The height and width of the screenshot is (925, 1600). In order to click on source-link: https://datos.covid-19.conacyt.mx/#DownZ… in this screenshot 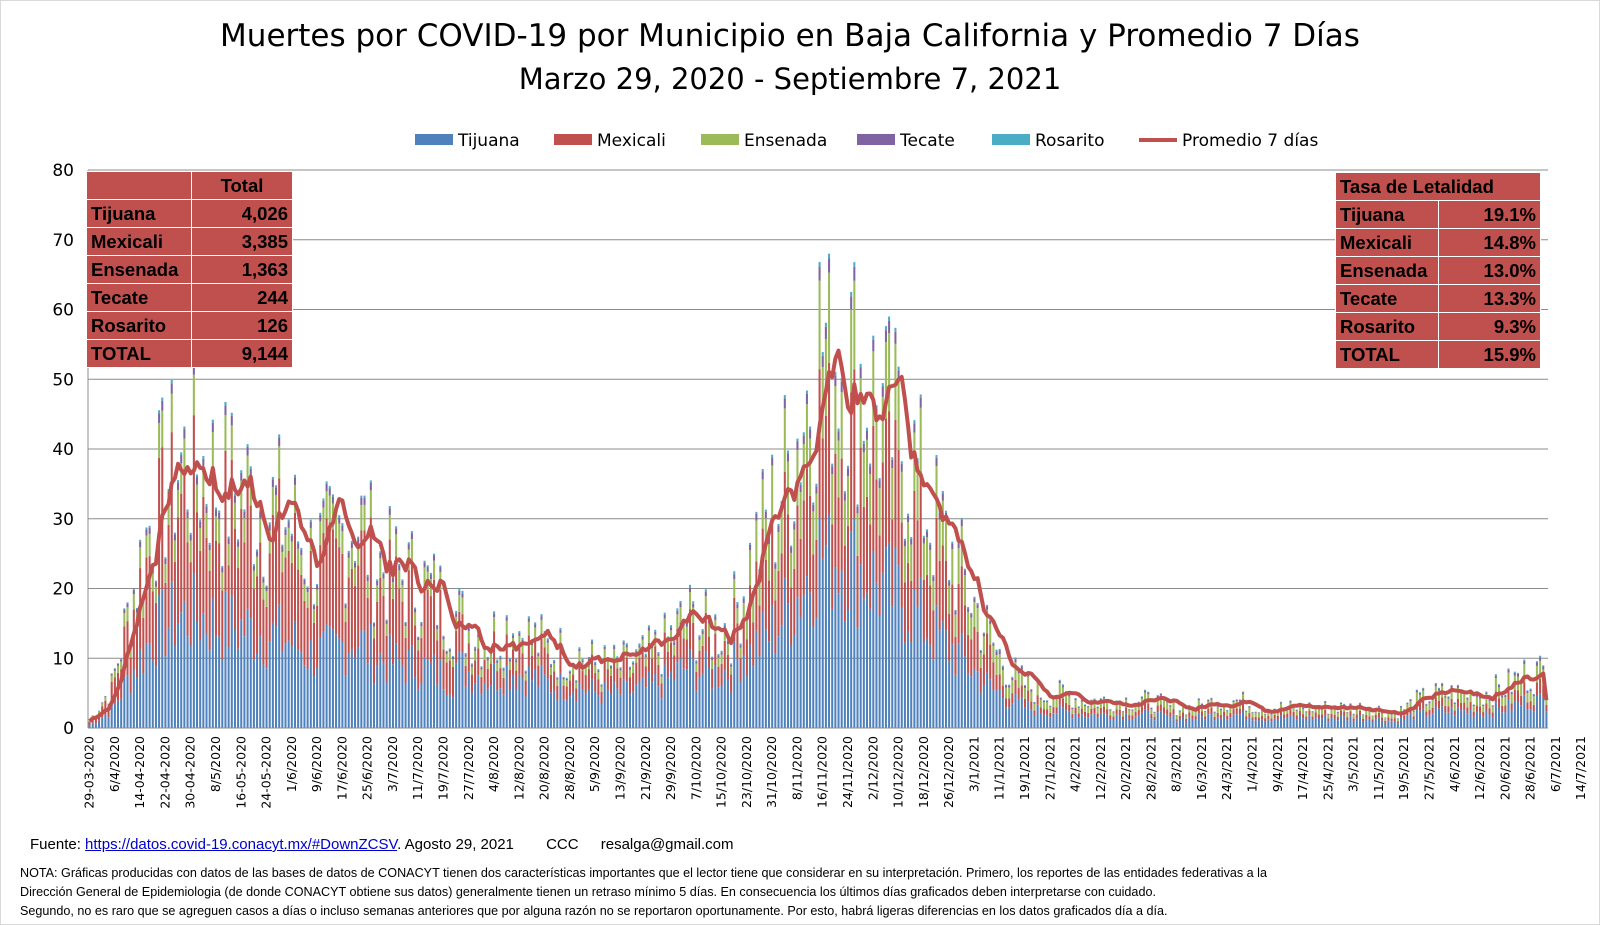, I will do `click(241, 844)`.